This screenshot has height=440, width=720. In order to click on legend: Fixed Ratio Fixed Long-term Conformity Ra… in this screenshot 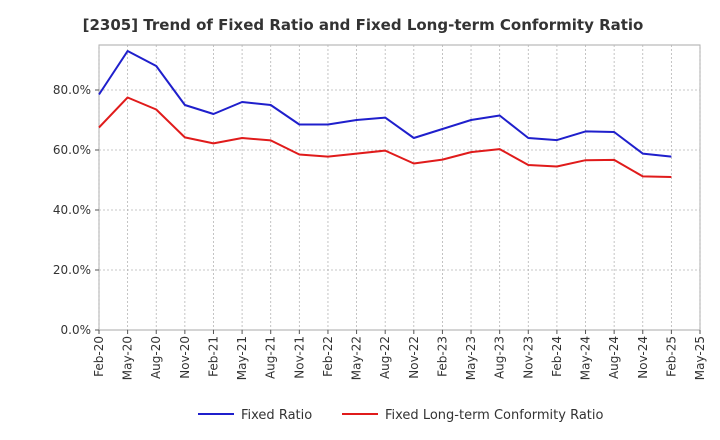, I will do `click(401, 415)`.